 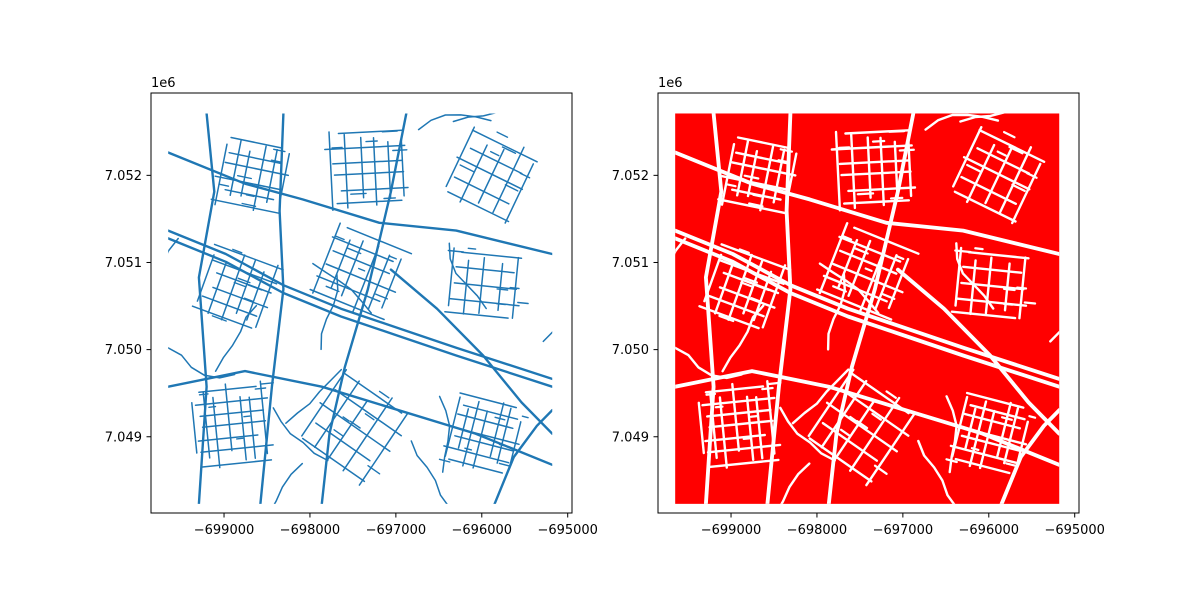 What do you see at coordinates (310, 530) in the screenshot?
I see `x-tick-label: −698000` at bounding box center [310, 530].